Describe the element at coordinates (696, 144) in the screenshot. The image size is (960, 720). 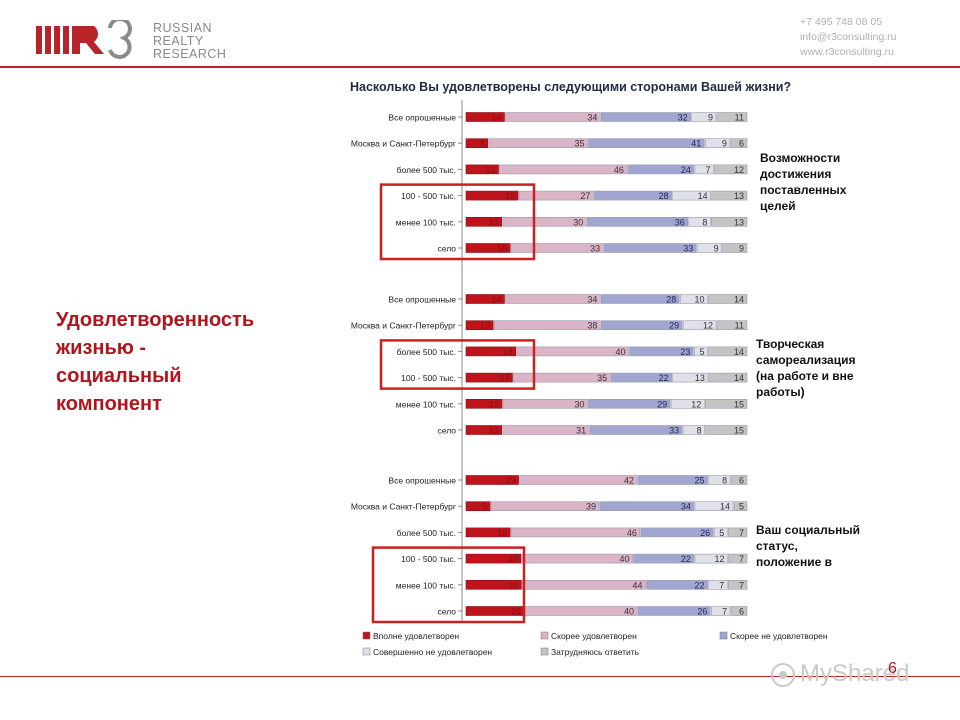
I see `data-label: 41` at that location.